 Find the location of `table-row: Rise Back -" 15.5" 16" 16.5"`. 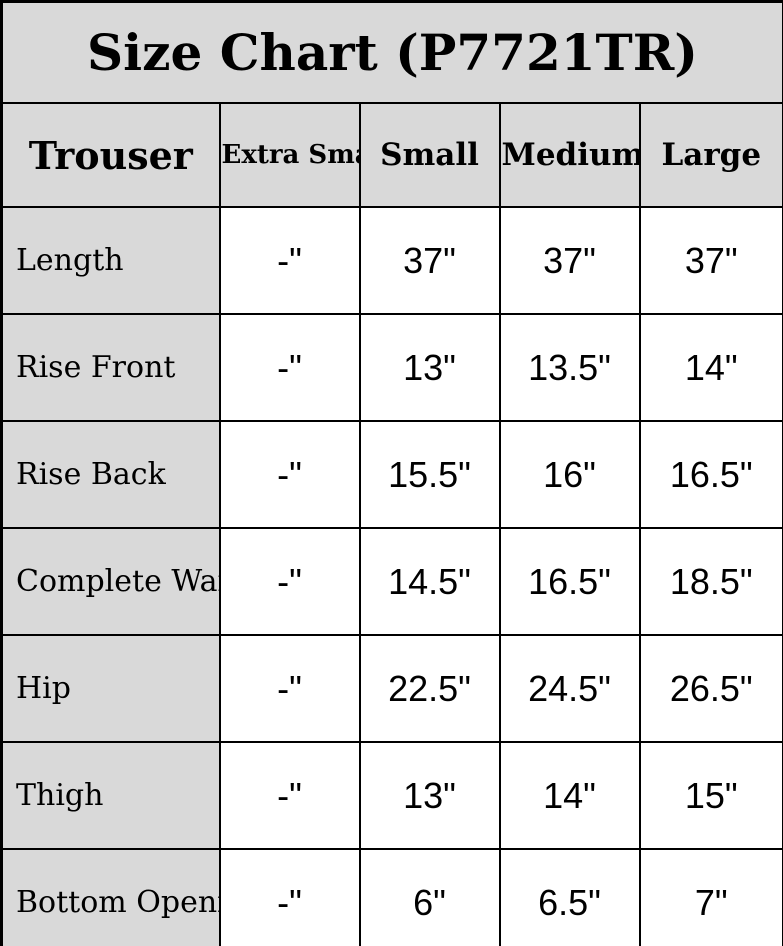

table-row: Rise Back -" 15.5" 16" 16.5" is located at coordinates (391, 474).